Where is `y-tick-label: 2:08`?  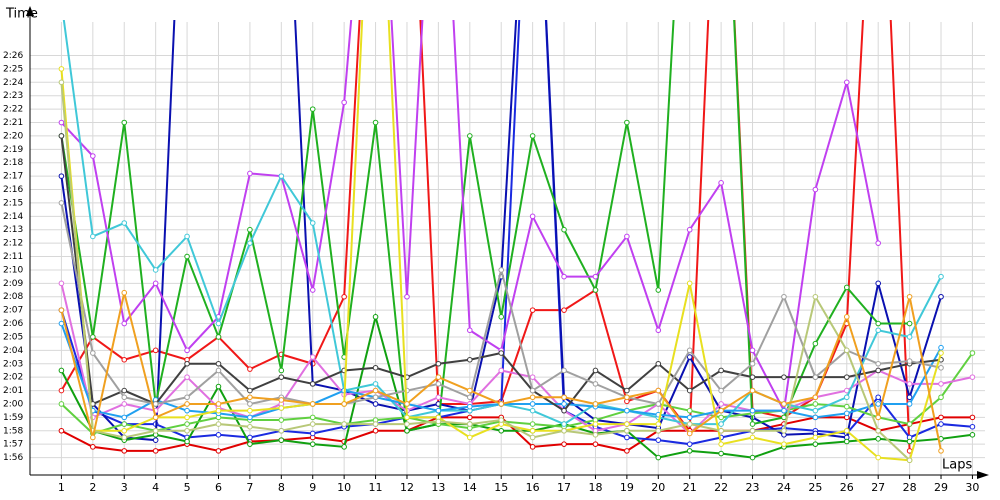
y-tick-label: 2:08 is located at coordinates (13, 297).